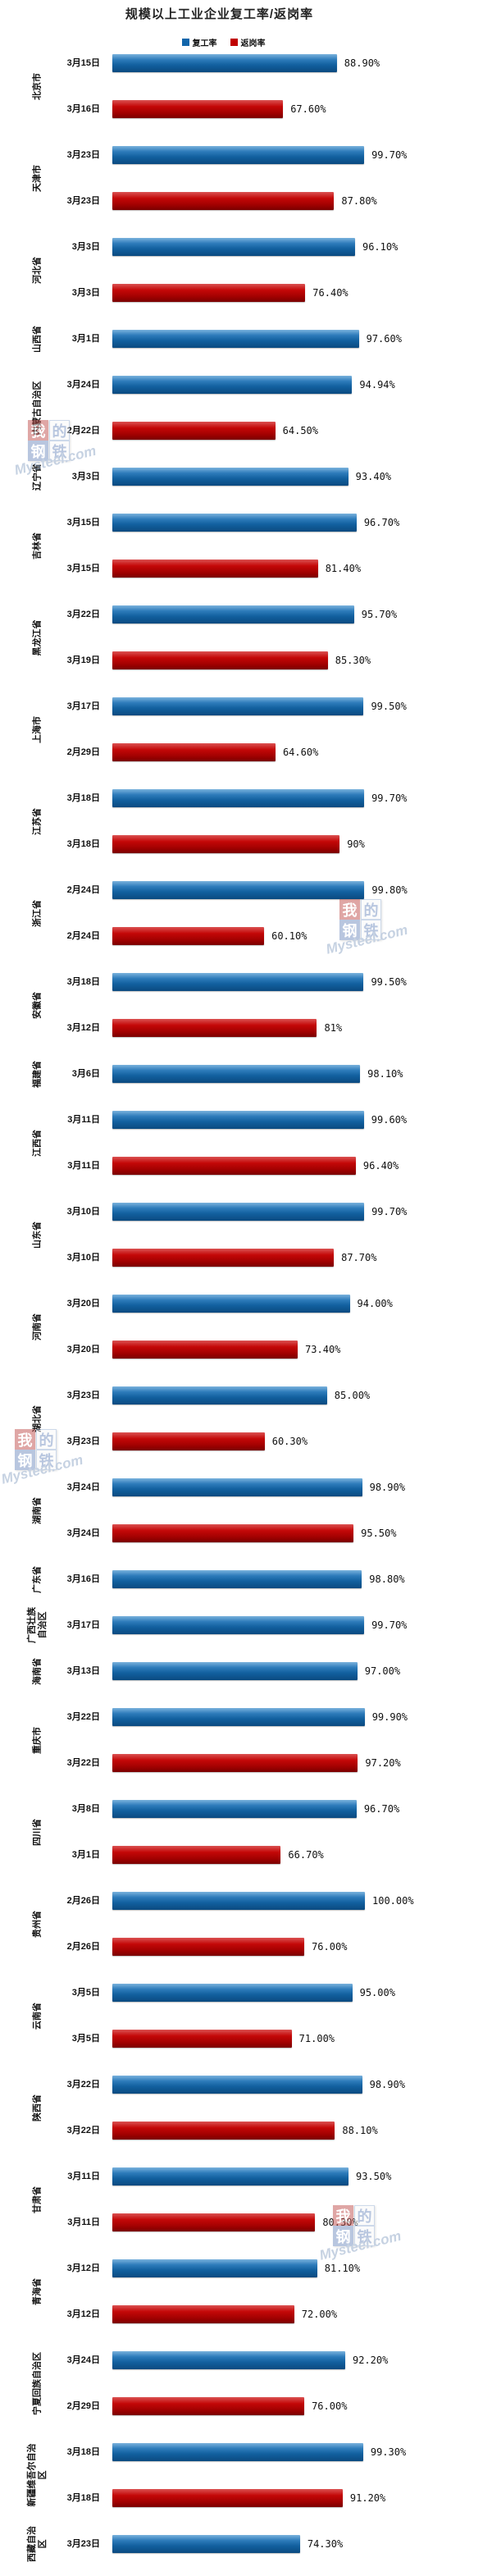 The image size is (492, 2576). What do you see at coordinates (38, 1625) in the screenshot?
I see `province-label: 广西壮族自治区` at bounding box center [38, 1625].